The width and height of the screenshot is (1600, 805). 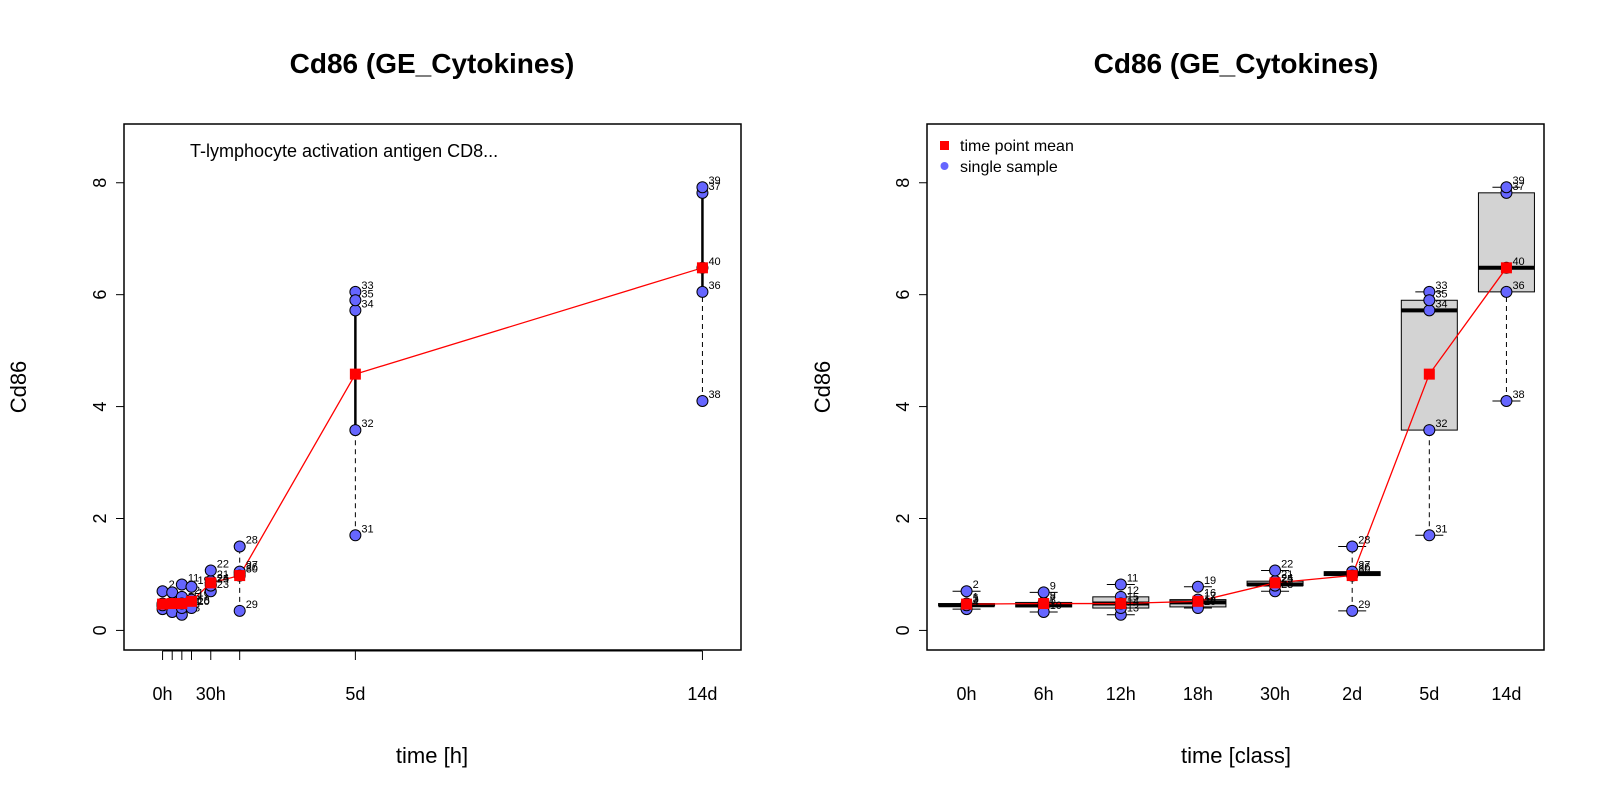 I want to click on left-sample-label: 24, so click(x=223, y=579).